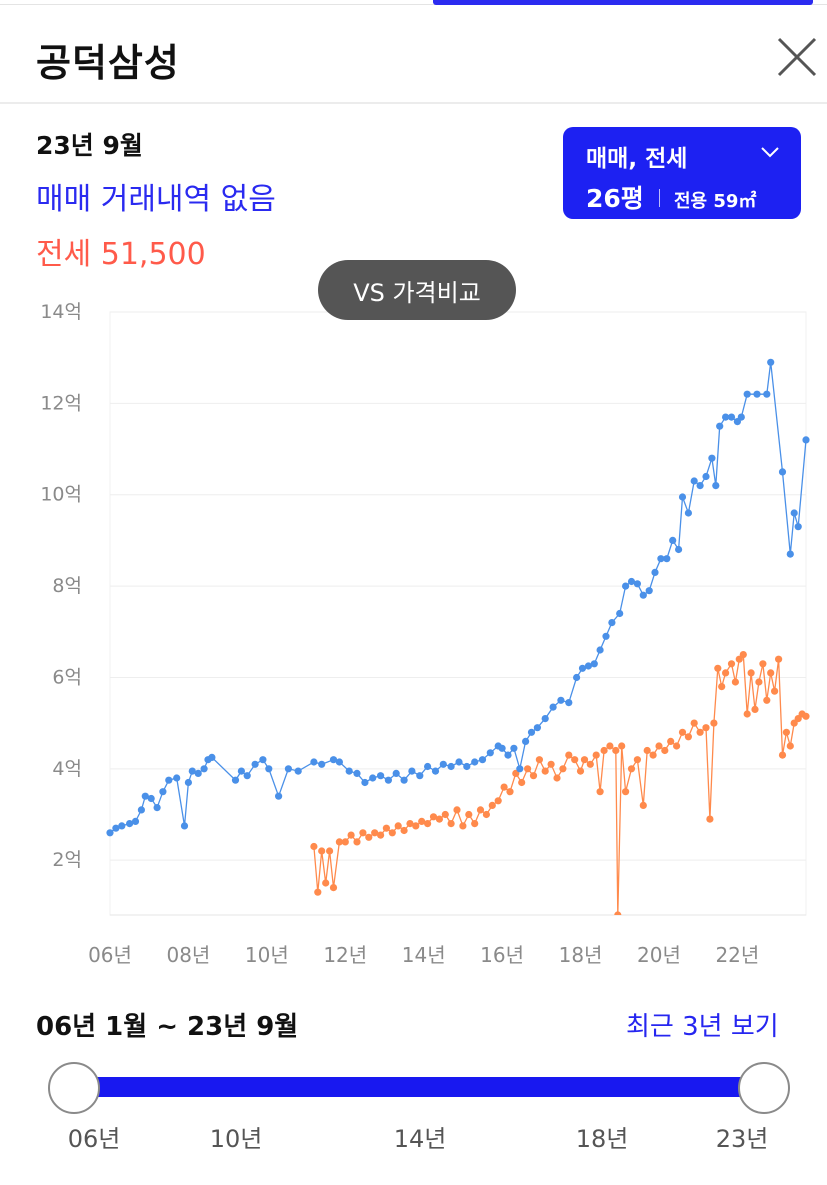 This screenshot has height=1185, width=827. I want to click on period-range-slider: 06년 10년 14년 18년 23년, so click(413, 1110).